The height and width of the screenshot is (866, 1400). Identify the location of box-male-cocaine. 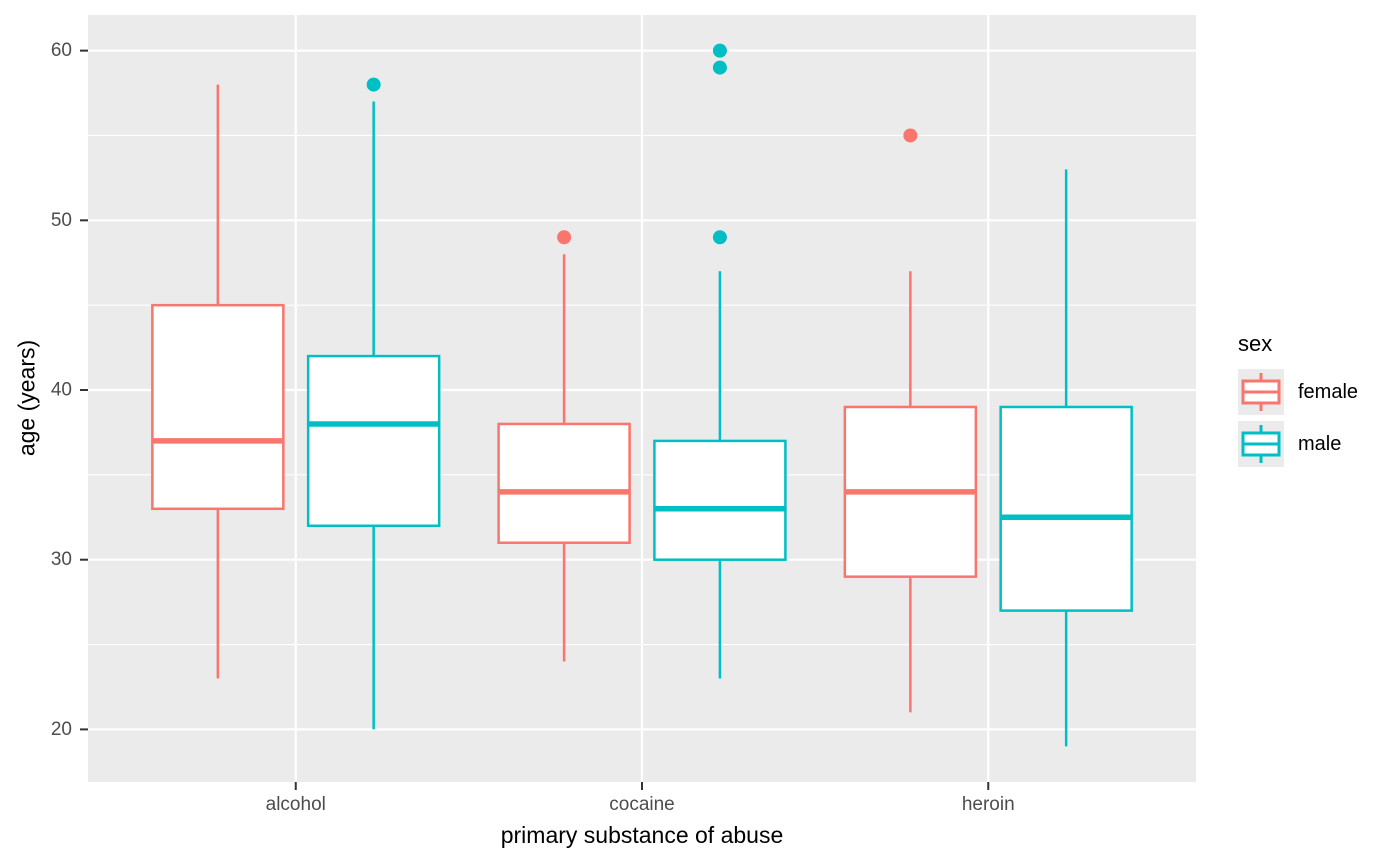
(720, 500).